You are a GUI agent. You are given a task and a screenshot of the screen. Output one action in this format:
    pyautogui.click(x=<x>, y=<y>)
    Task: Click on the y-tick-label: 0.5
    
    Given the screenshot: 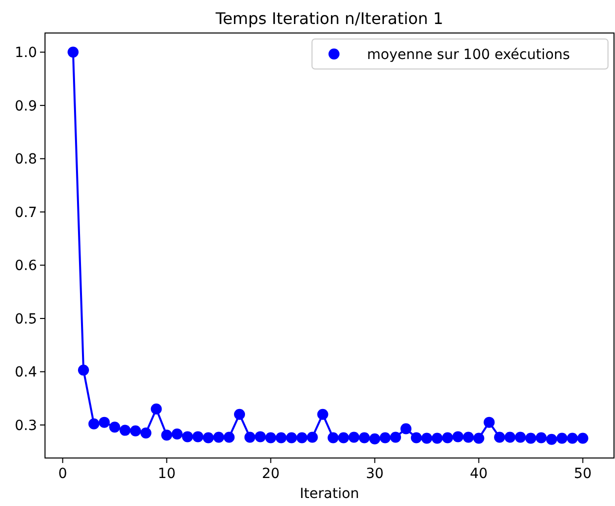 What is the action you would take?
    pyautogui.click(x=25, y=319)
    